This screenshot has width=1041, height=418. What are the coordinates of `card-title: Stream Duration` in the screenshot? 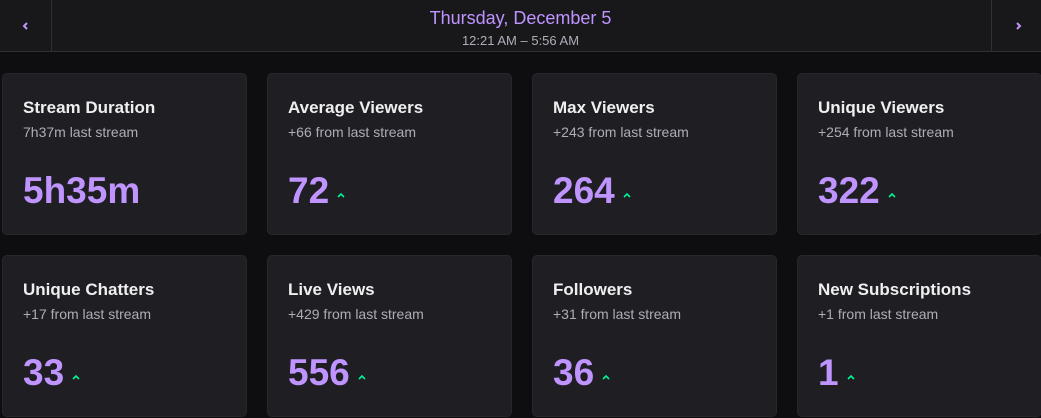 It's located at (89, 107).